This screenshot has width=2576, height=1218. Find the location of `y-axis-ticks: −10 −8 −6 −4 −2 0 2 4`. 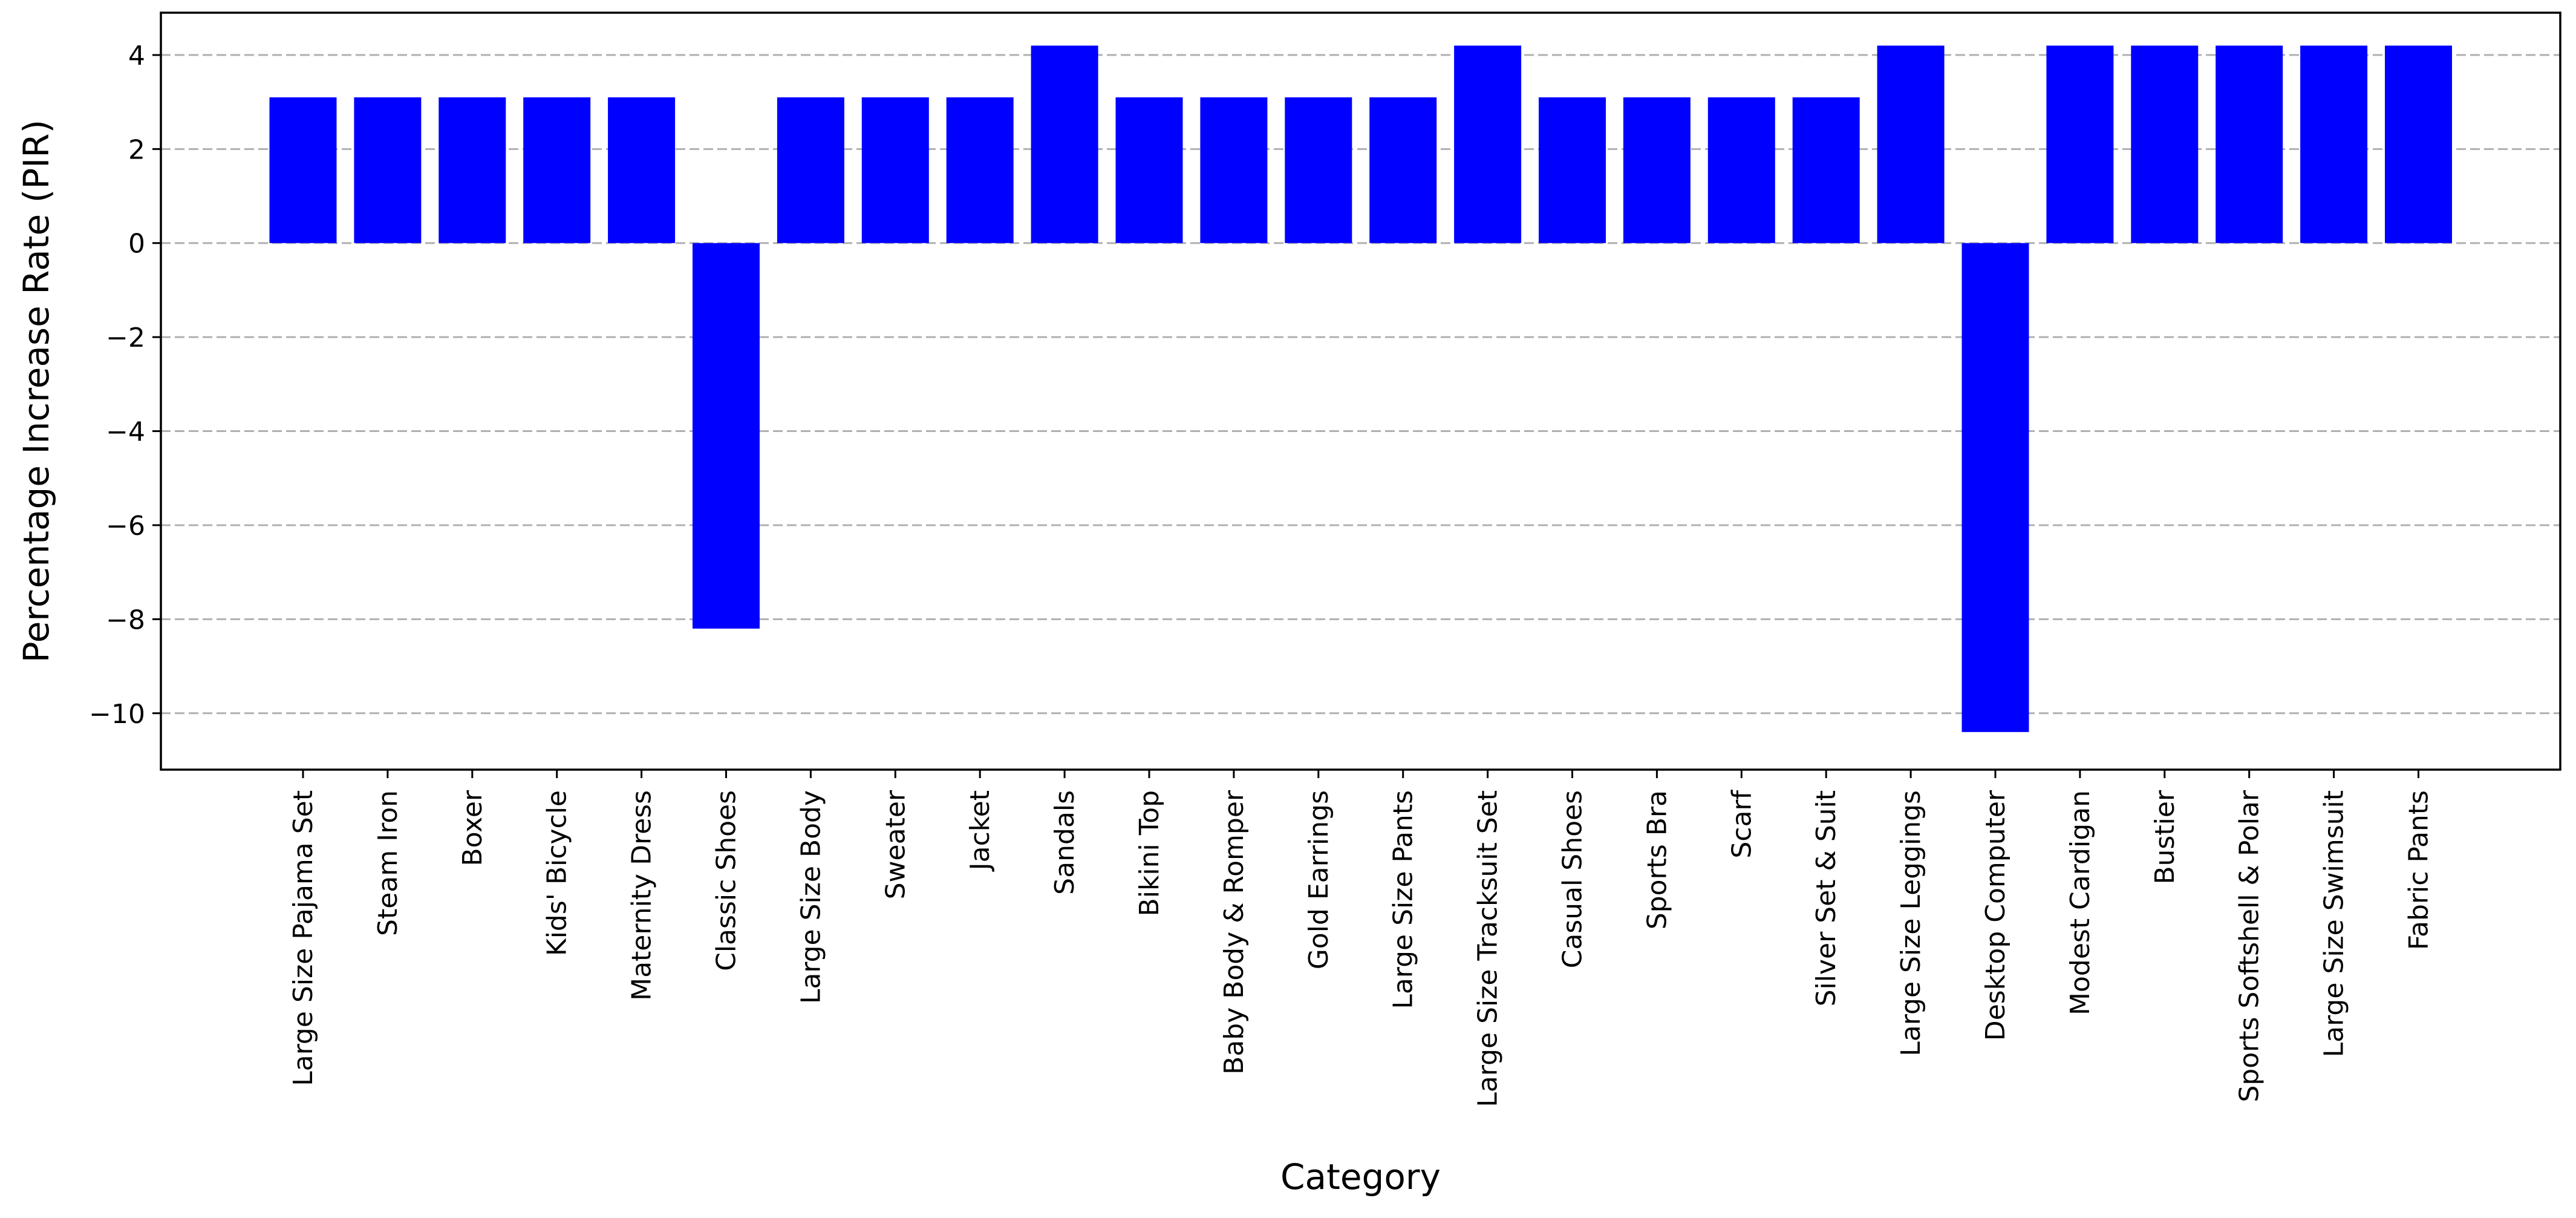

y-axis-ticks: −10 −8 −6 −4 −2 0 2 4 is located at coordinates (125, 385).